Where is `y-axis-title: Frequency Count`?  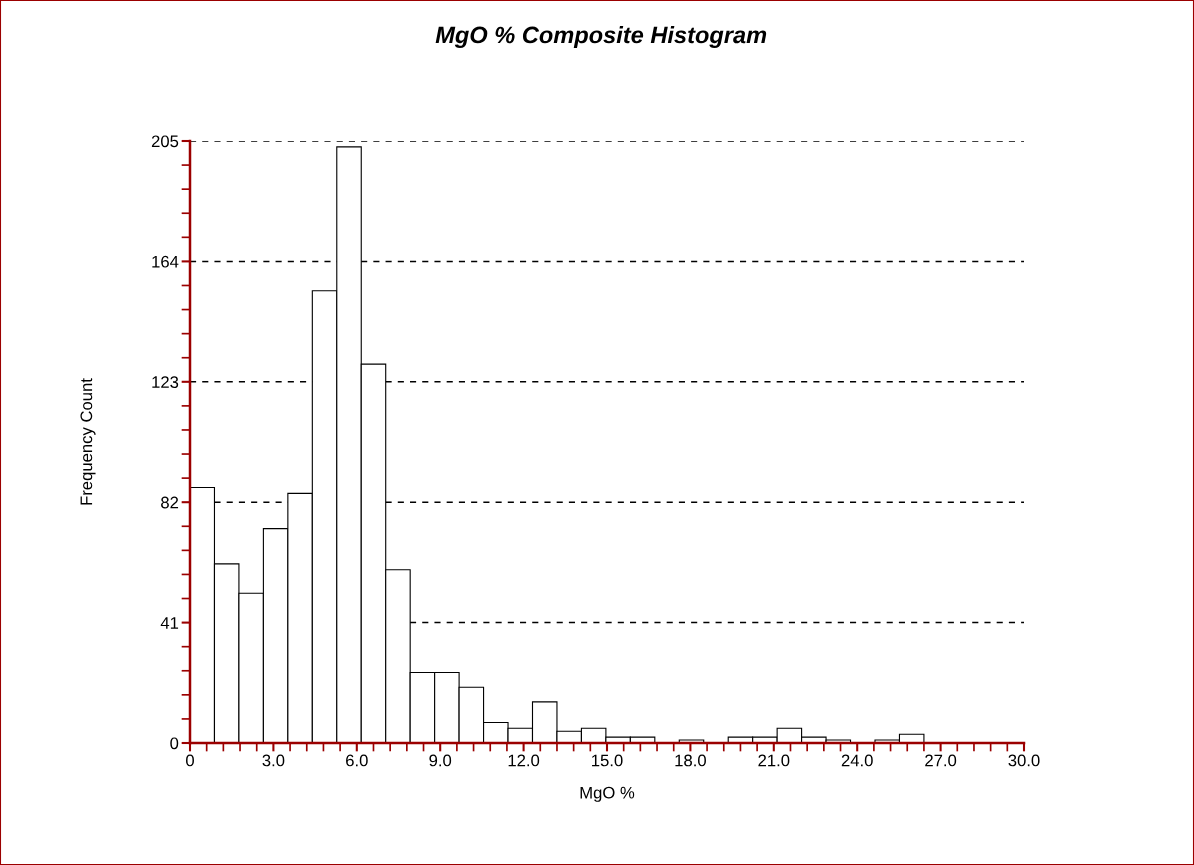
y-axis-title: Frequency Count is located at coordinates (88, 441).